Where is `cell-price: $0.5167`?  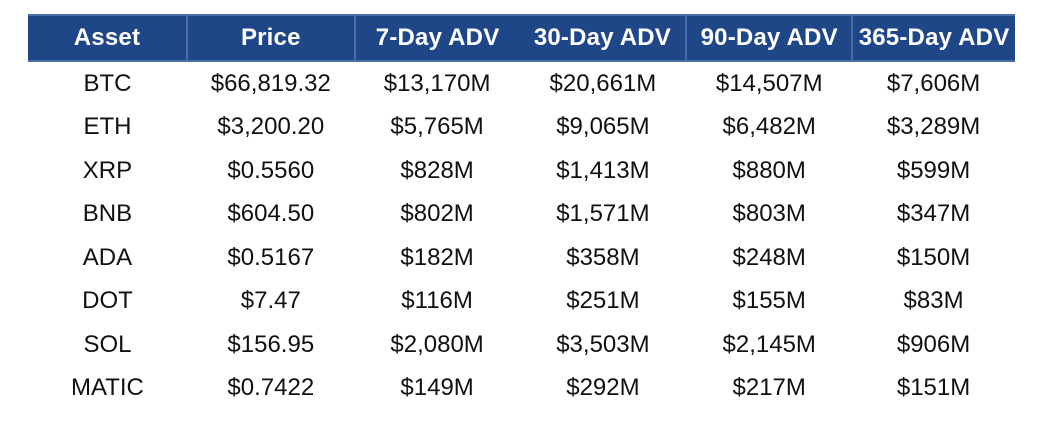
cell-price: $0.5167 is located at coordinates (270, 258).